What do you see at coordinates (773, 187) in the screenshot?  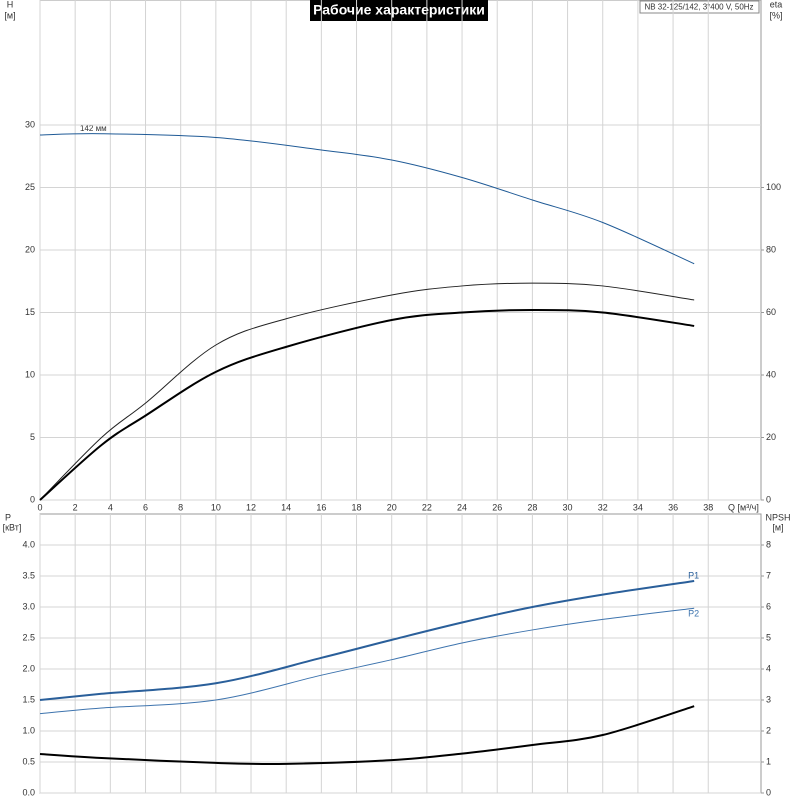 I see `y2-tick-label: 100` at bounding box center [773, 187].